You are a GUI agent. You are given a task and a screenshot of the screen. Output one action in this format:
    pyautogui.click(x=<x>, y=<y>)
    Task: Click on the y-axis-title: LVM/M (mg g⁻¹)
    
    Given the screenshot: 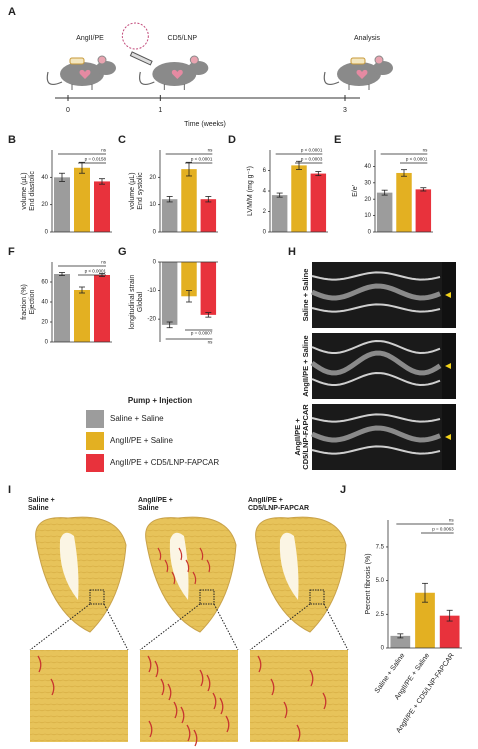 What is the action you would take?
    pyautogui.click(x=250, y=191)
    